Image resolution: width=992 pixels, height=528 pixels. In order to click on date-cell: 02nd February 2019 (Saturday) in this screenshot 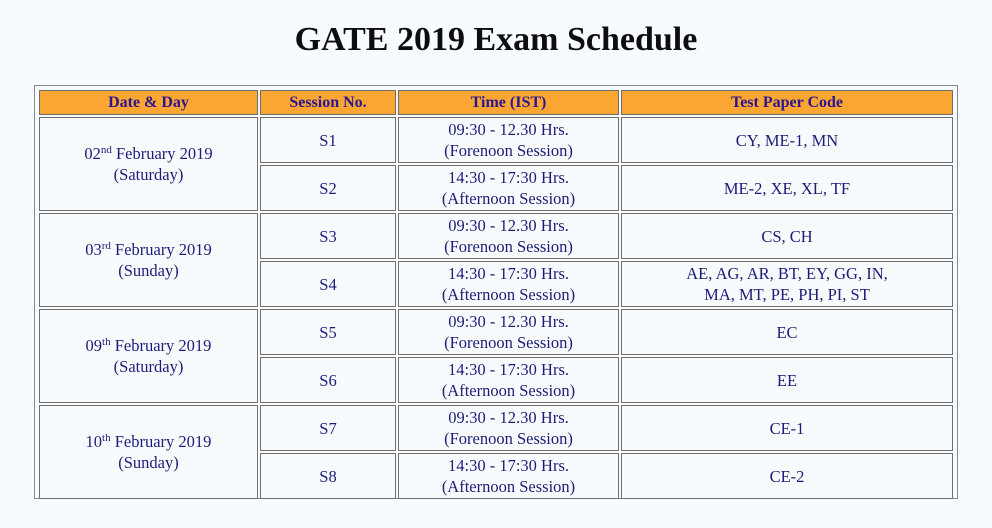, I will do `click(148, 164)`.